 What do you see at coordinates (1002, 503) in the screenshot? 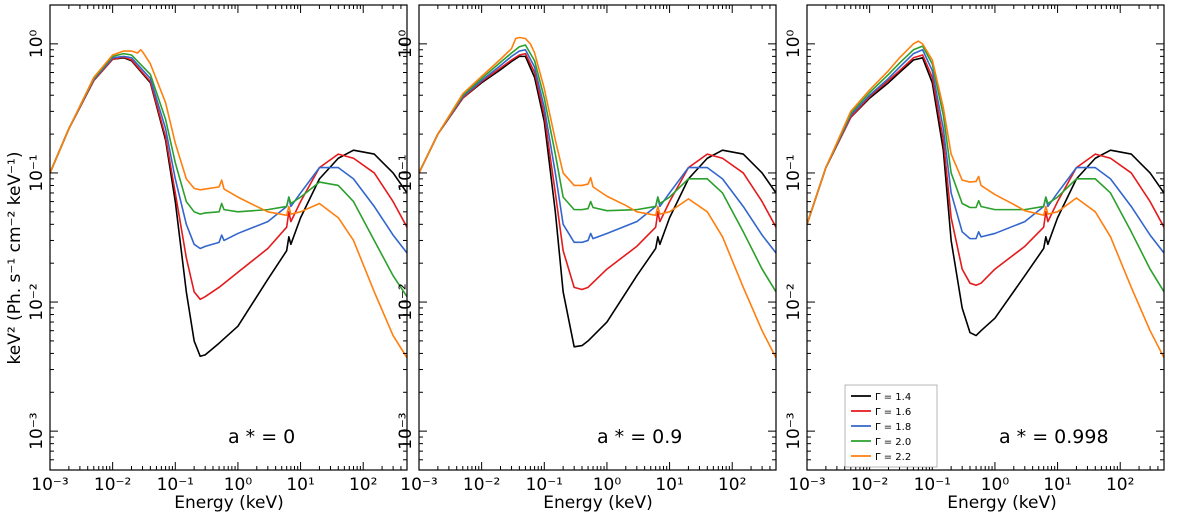
I see `panel-3-x-axis-label: Energy (keV)` at bounding box center [1002, 503].